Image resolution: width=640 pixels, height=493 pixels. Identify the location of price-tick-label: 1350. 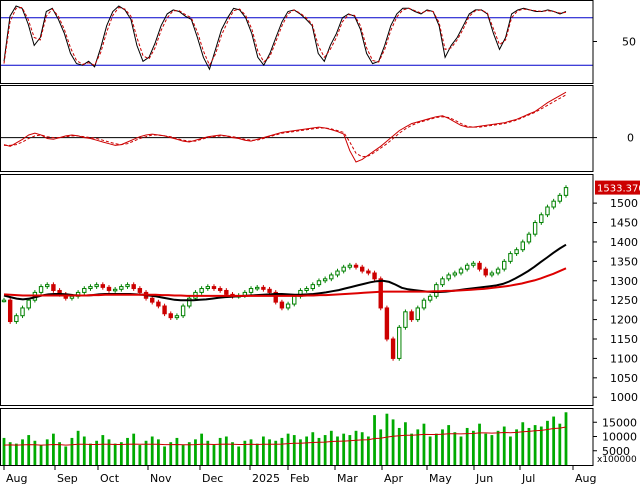
(624, 261).